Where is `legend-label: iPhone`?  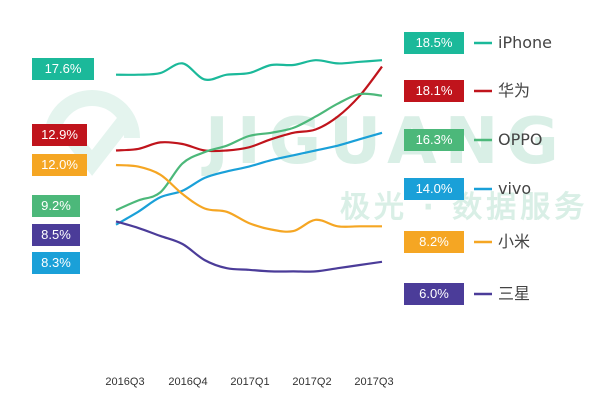 legend-label: iPhone is located at coordinates (525, 42).